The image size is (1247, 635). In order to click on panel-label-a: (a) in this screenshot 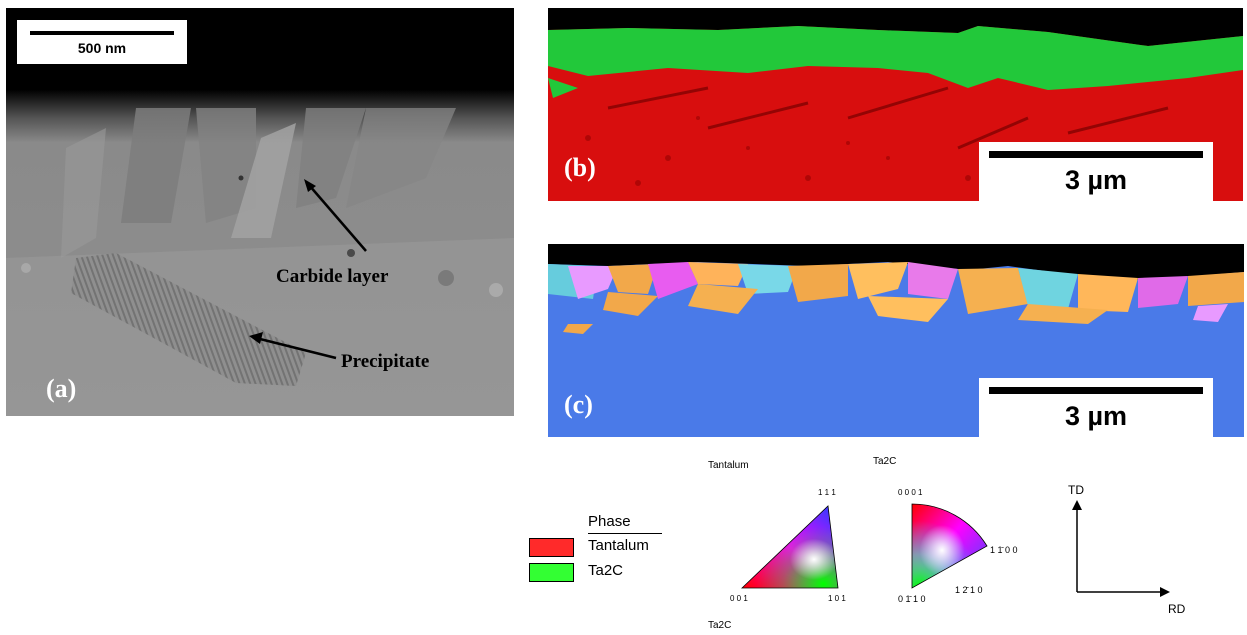, I will do `click(61, 388)`.